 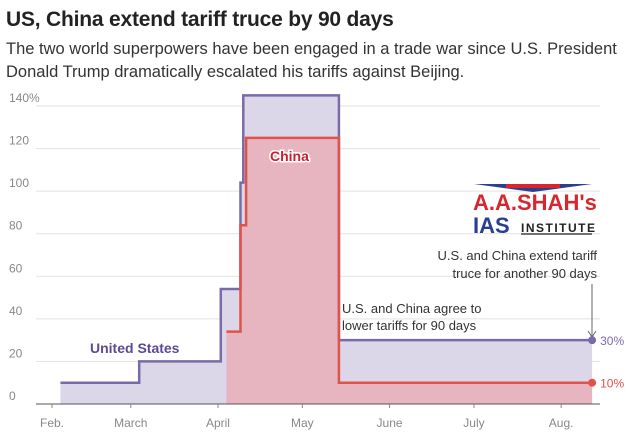 I want to click on logo-line2a: IAS, so click(x=491, y=225).